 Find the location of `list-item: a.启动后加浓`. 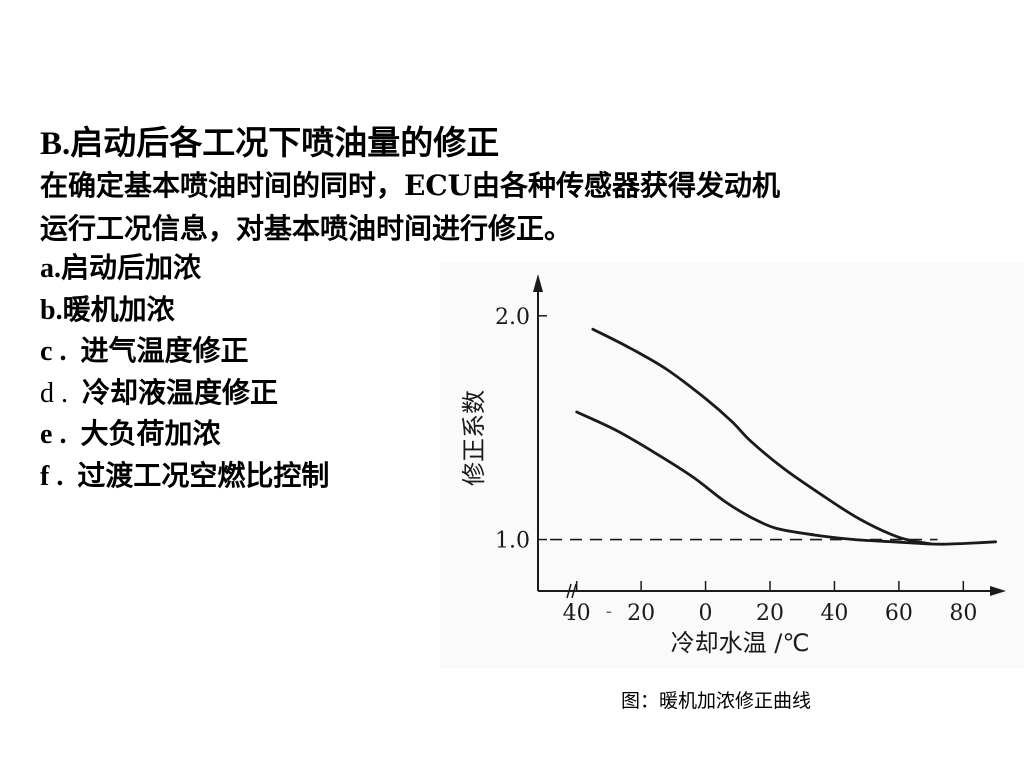

list-item: a.启动后加浓 is located at coordinates (184, 269).